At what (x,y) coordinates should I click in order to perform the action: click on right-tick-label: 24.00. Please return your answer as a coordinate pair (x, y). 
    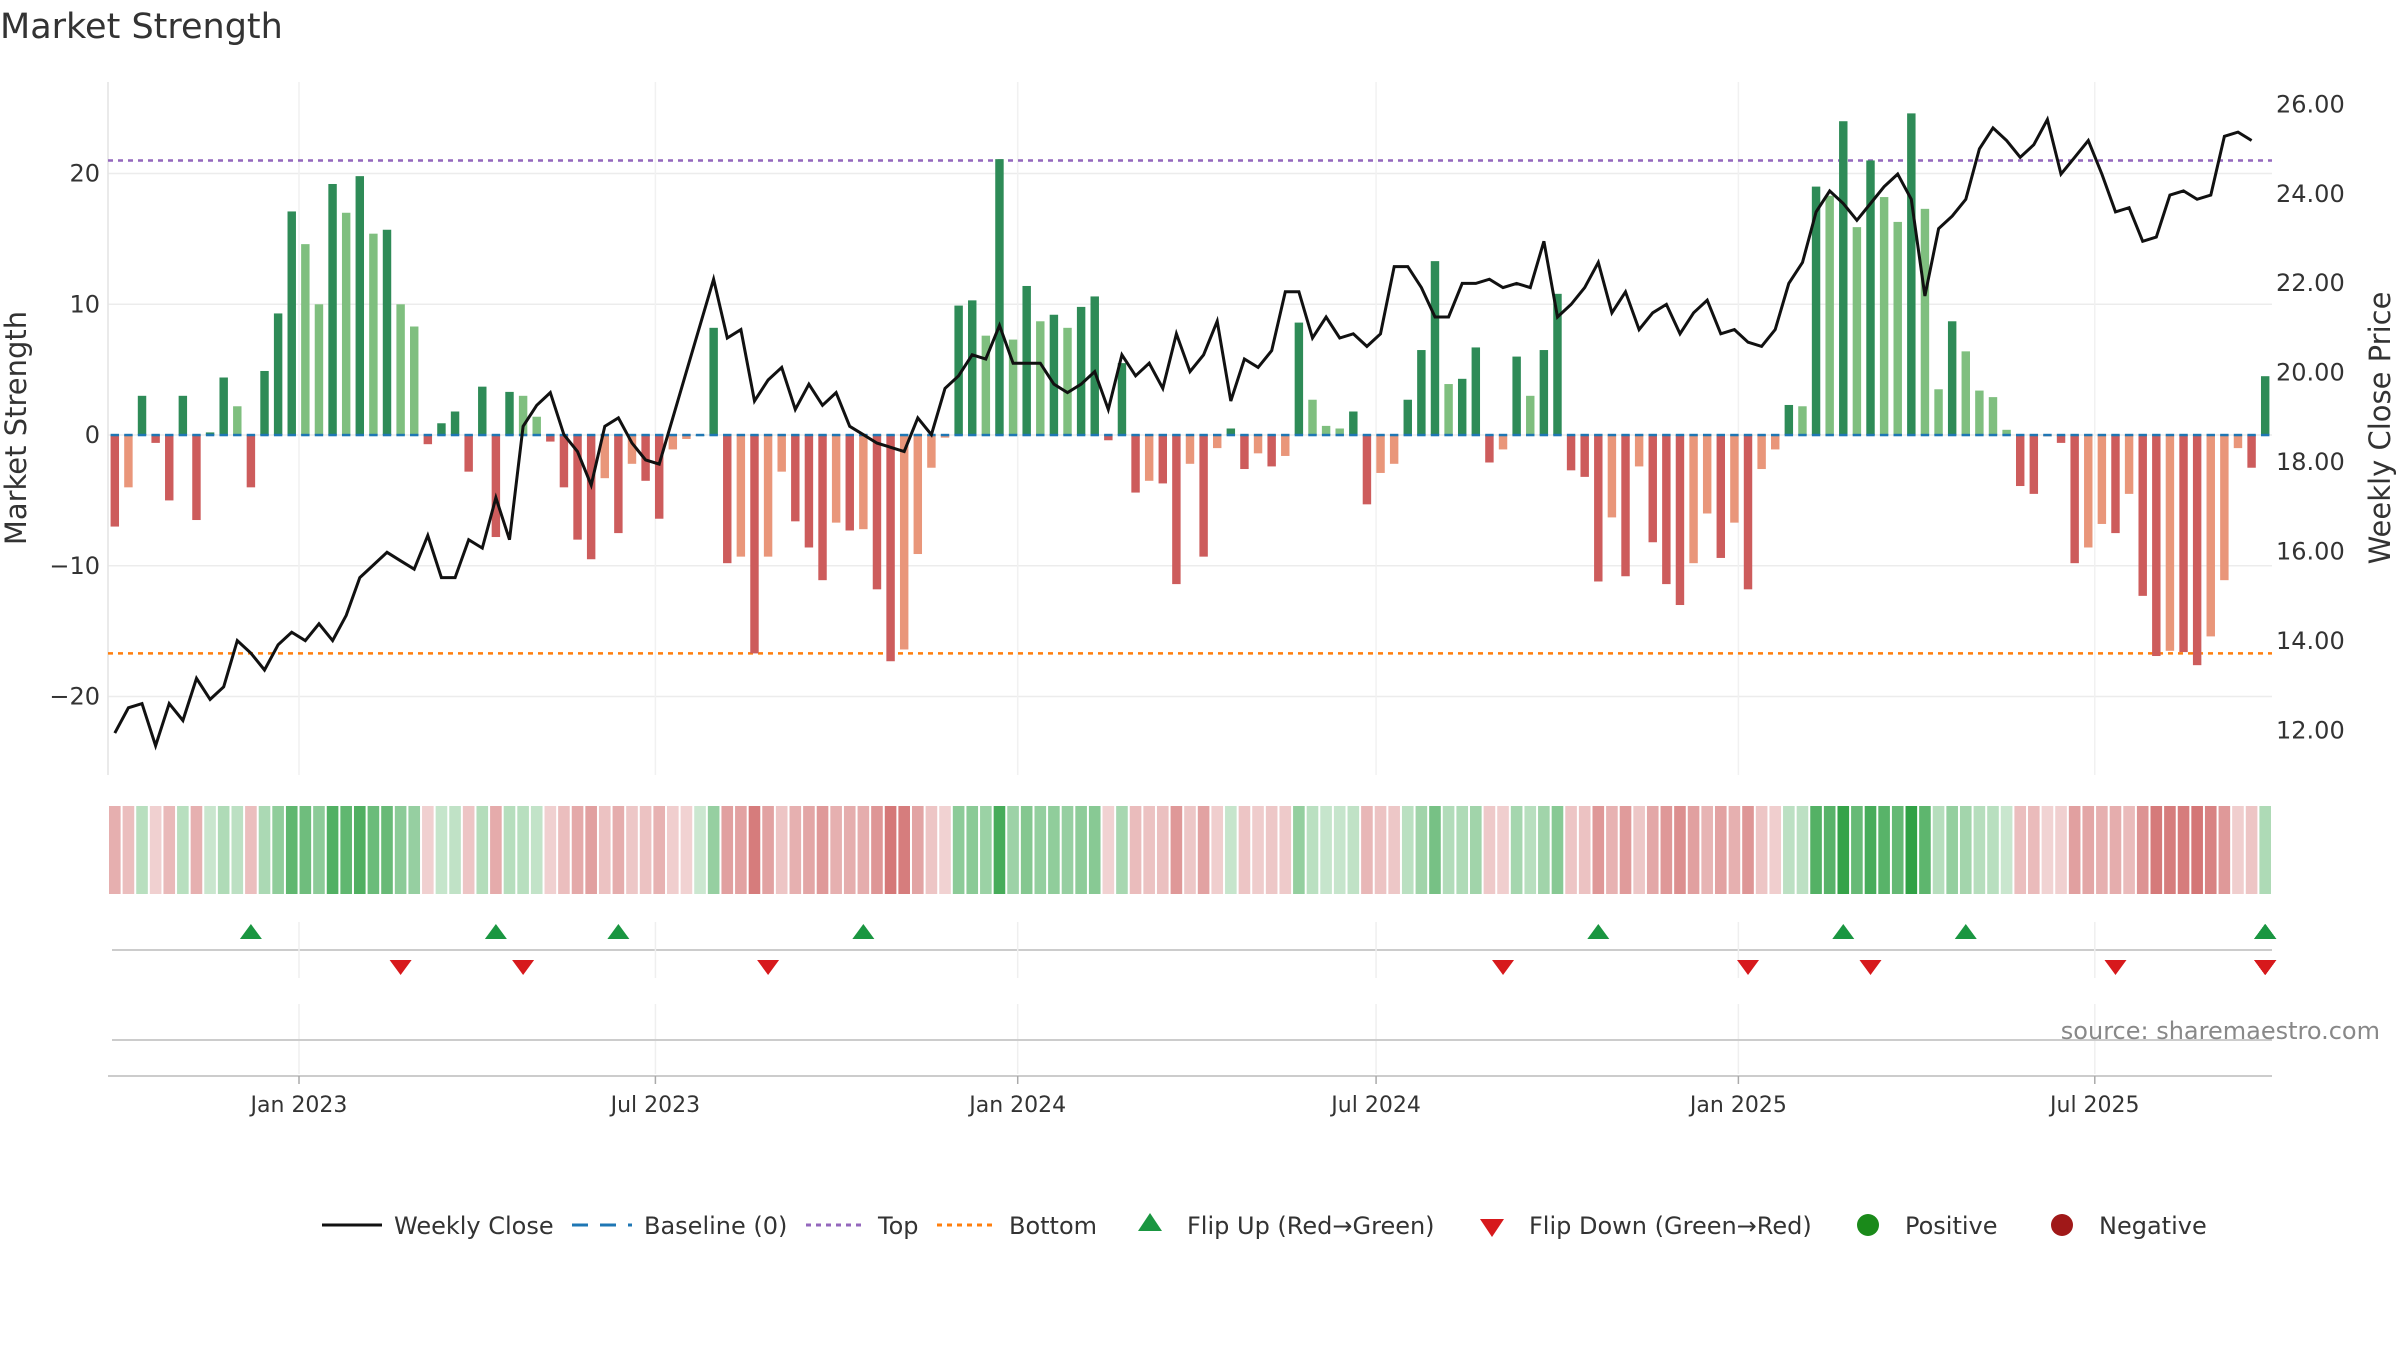
    Looking at the image, I should click on (2310, 194).